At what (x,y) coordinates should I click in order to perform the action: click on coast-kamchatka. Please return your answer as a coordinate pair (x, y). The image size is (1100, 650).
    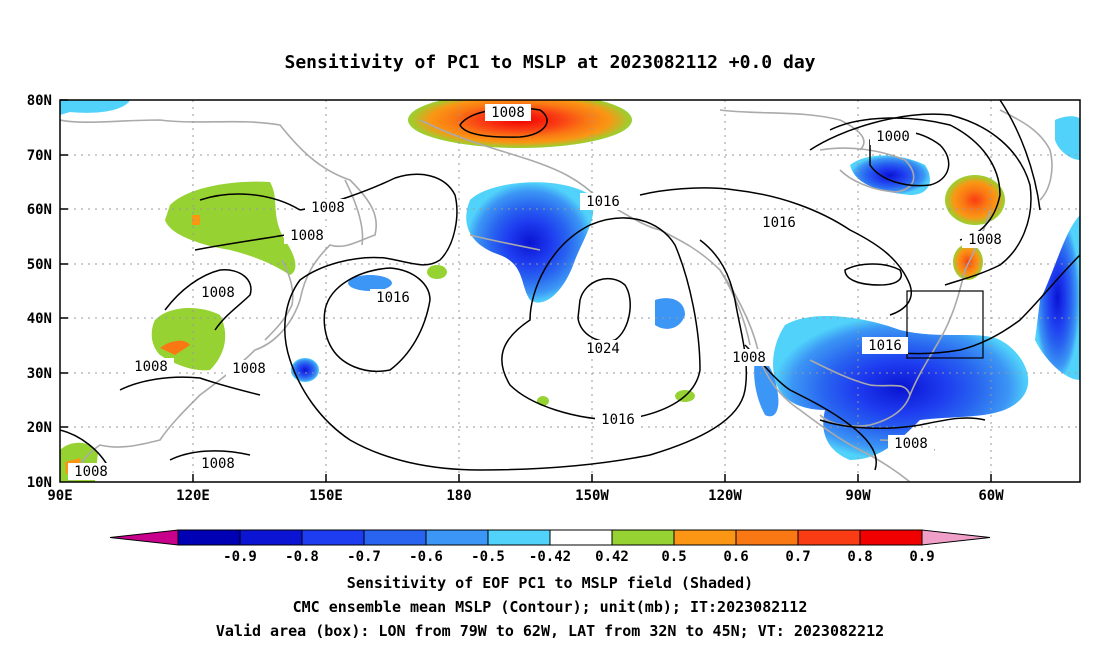
    Looking at the image, I should click on (354, 212).